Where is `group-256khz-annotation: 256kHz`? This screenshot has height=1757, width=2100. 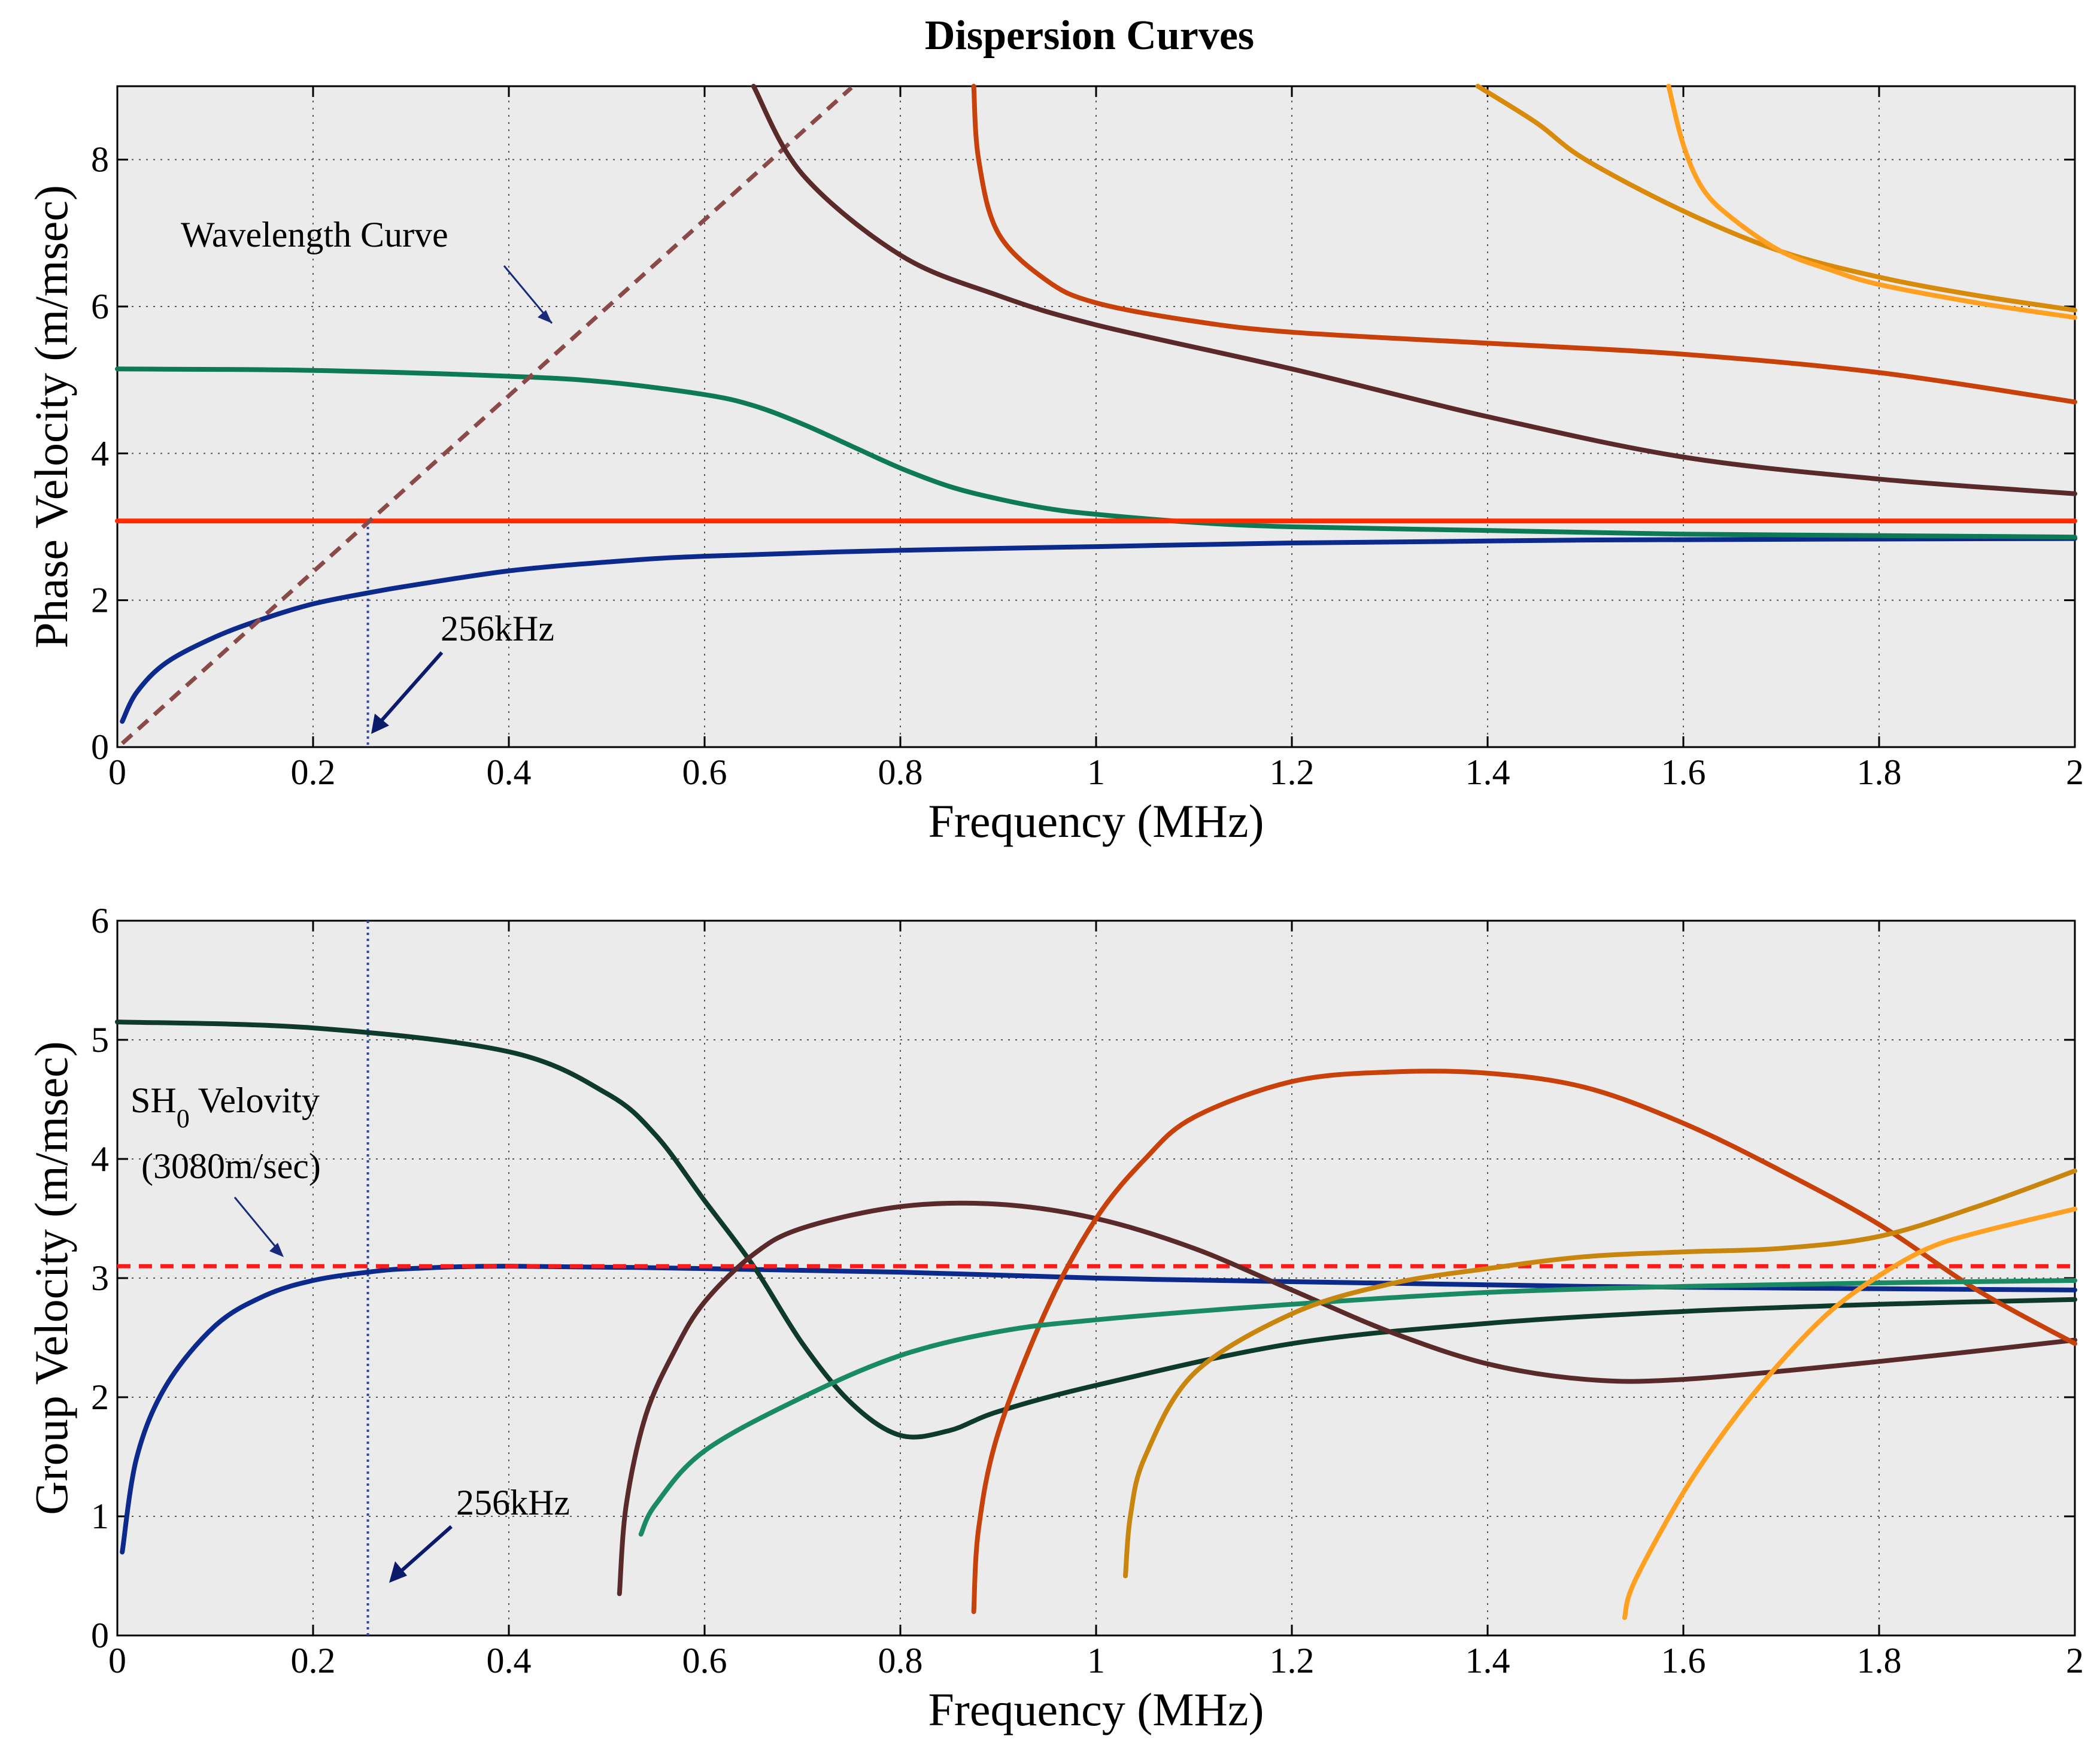 group-256khz-annotation: 256kHz is located at coordinates (513, 1502).